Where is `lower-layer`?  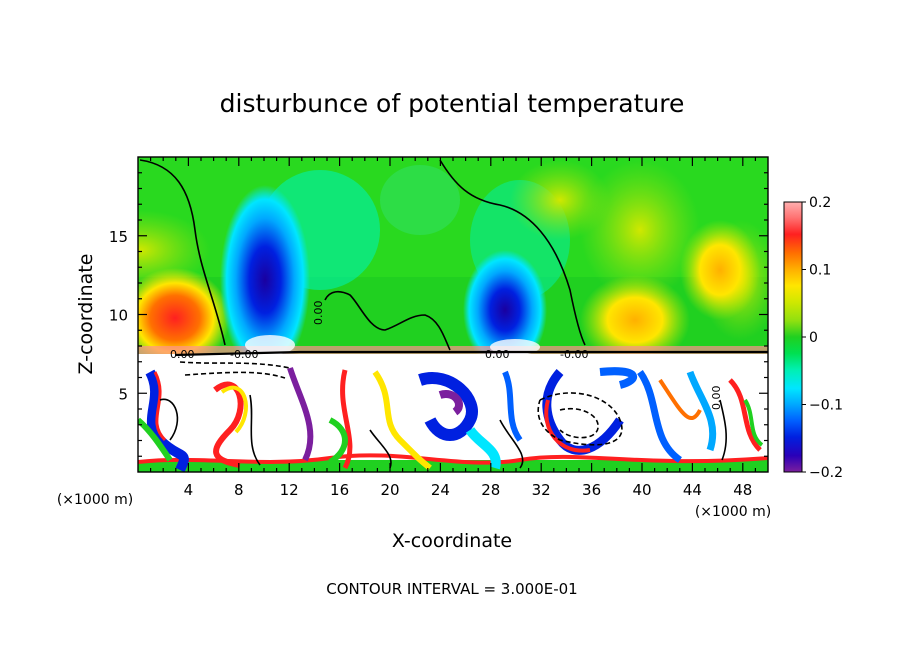
lower-layer is located at coordinates (453, 413).